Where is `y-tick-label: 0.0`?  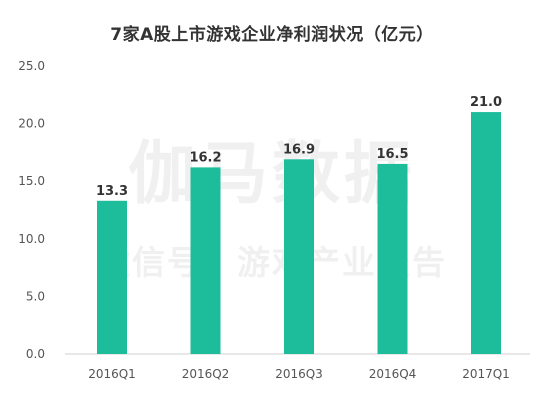 y-tick-label: 0.0 is located at coordinates (35, 354).